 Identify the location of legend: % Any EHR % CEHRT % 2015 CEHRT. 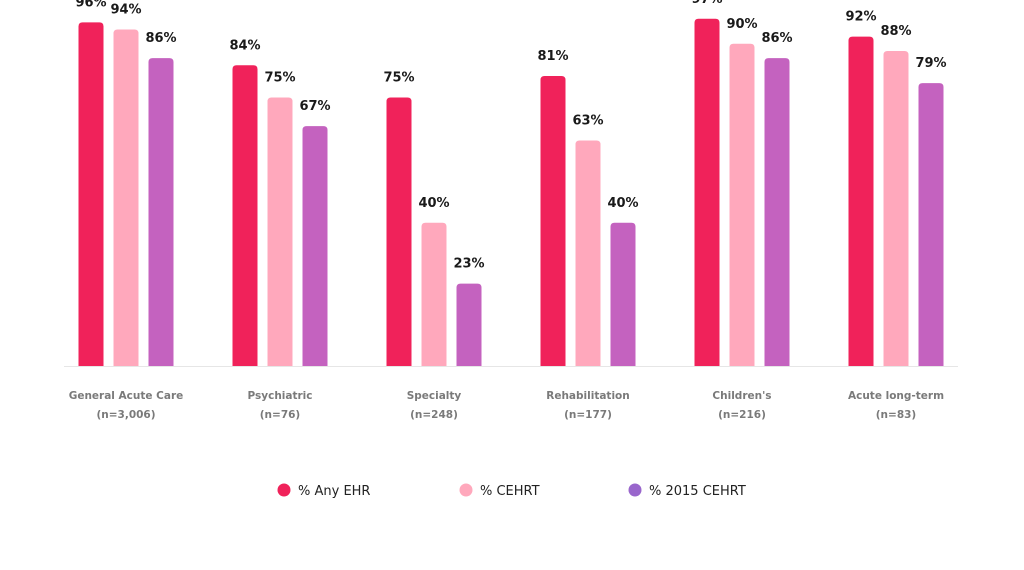
(511, 491).